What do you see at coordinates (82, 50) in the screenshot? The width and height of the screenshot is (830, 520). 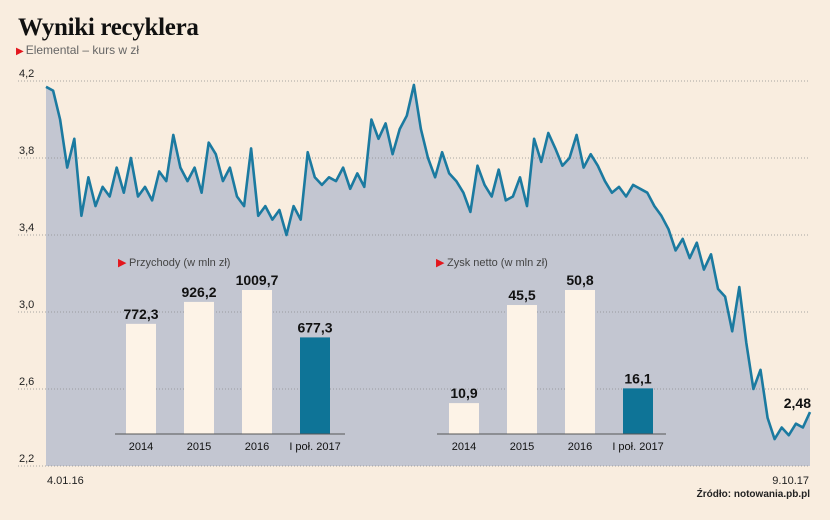 I see `subtitle-text: Elemental – kurs w zł` at bounding box center [82, 50].